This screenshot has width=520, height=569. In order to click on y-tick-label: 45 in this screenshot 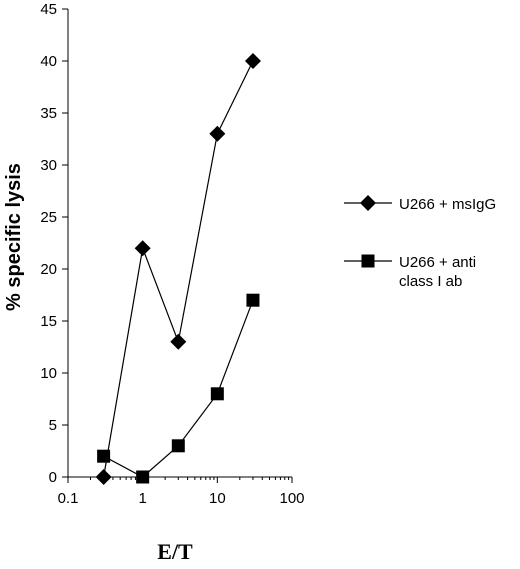, I will do `click(48, 9)`.